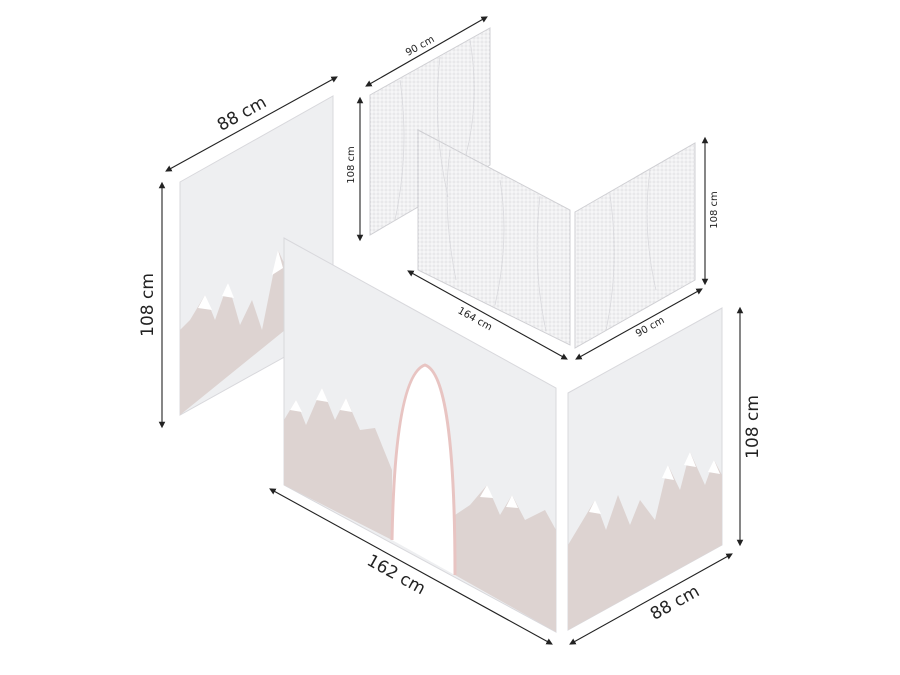 This screenshot has height=675, width=900. What do you see at coordinates (650, 327) in the screenshot?
I see `dimension-label: 90 cm` at bounding box center [650, 327].